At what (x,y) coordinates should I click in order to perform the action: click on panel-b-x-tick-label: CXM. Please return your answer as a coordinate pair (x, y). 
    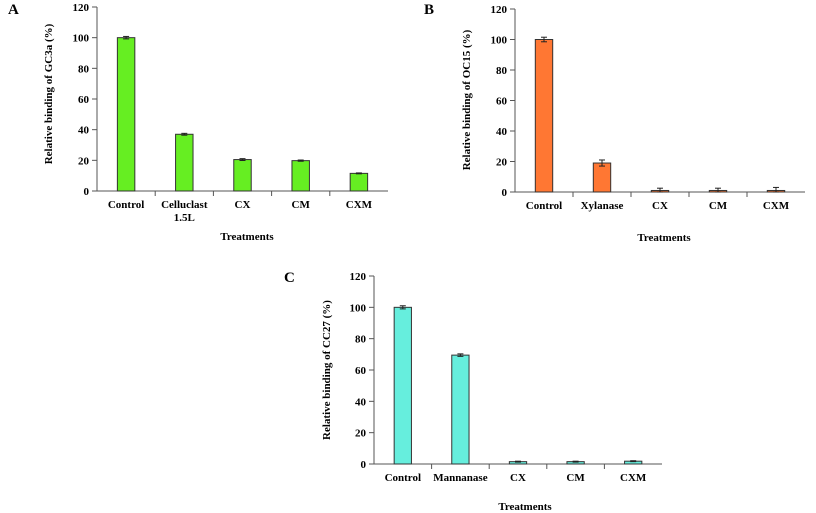
    Looking at the image, I should click on (776, 206).